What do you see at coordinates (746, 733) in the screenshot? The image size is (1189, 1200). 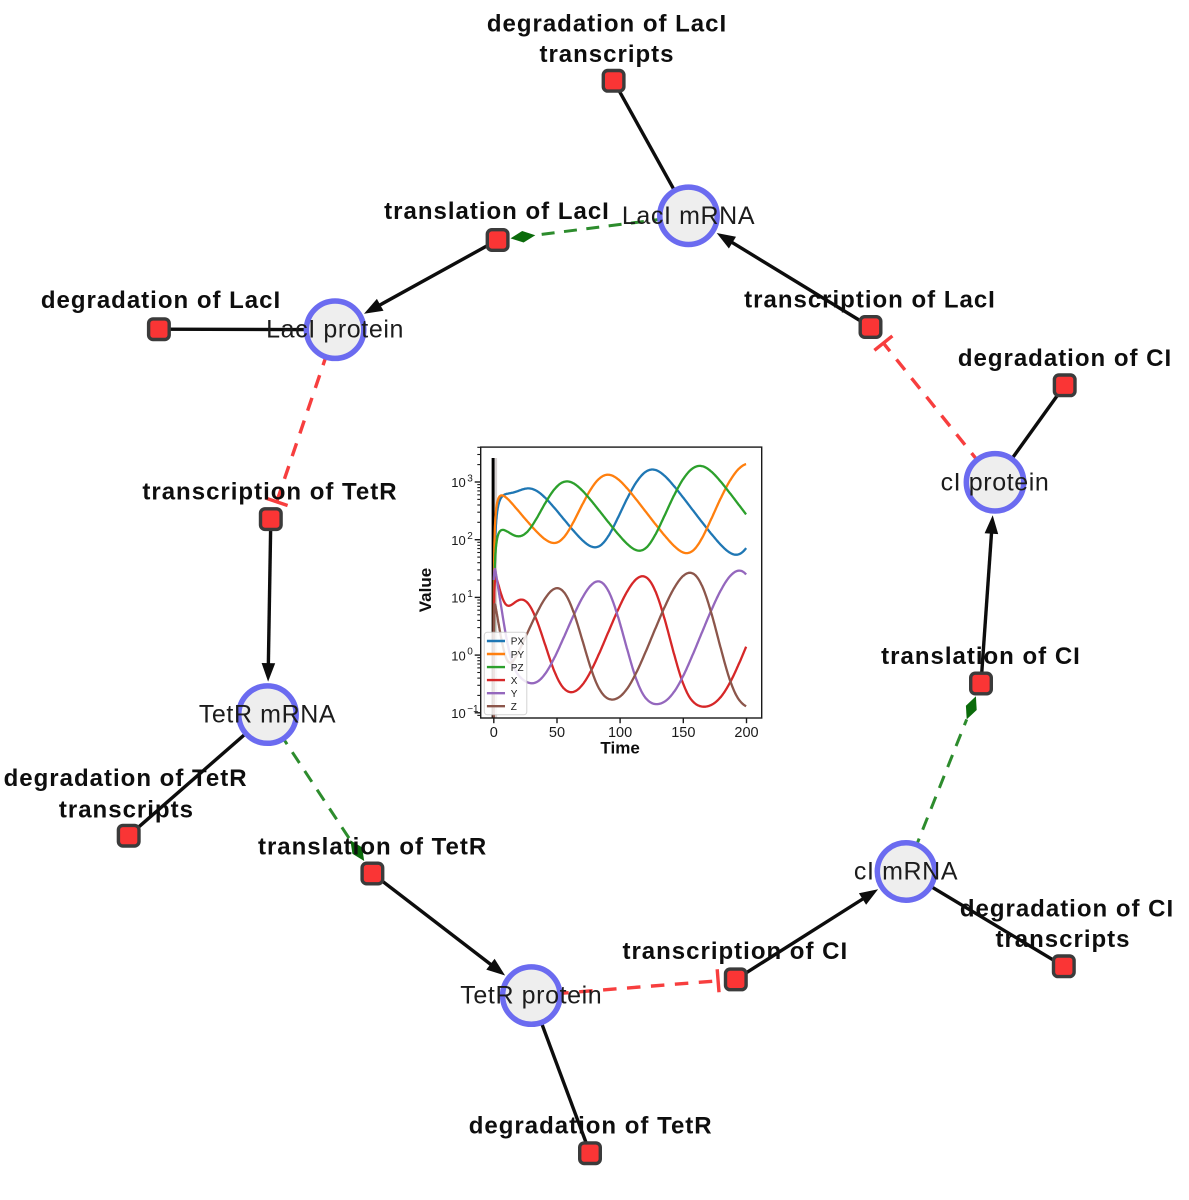 I see `svg-text: 200` at bounding box center [746, 733].